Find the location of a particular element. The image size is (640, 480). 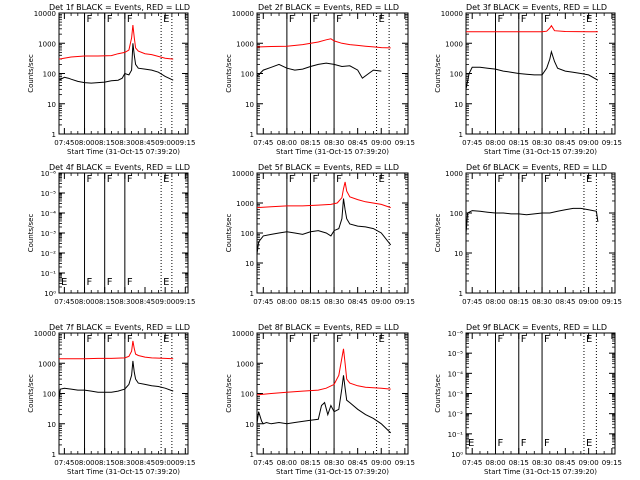

y-tick-label: 10⁻⁵ is located at coordinates (49, 194).